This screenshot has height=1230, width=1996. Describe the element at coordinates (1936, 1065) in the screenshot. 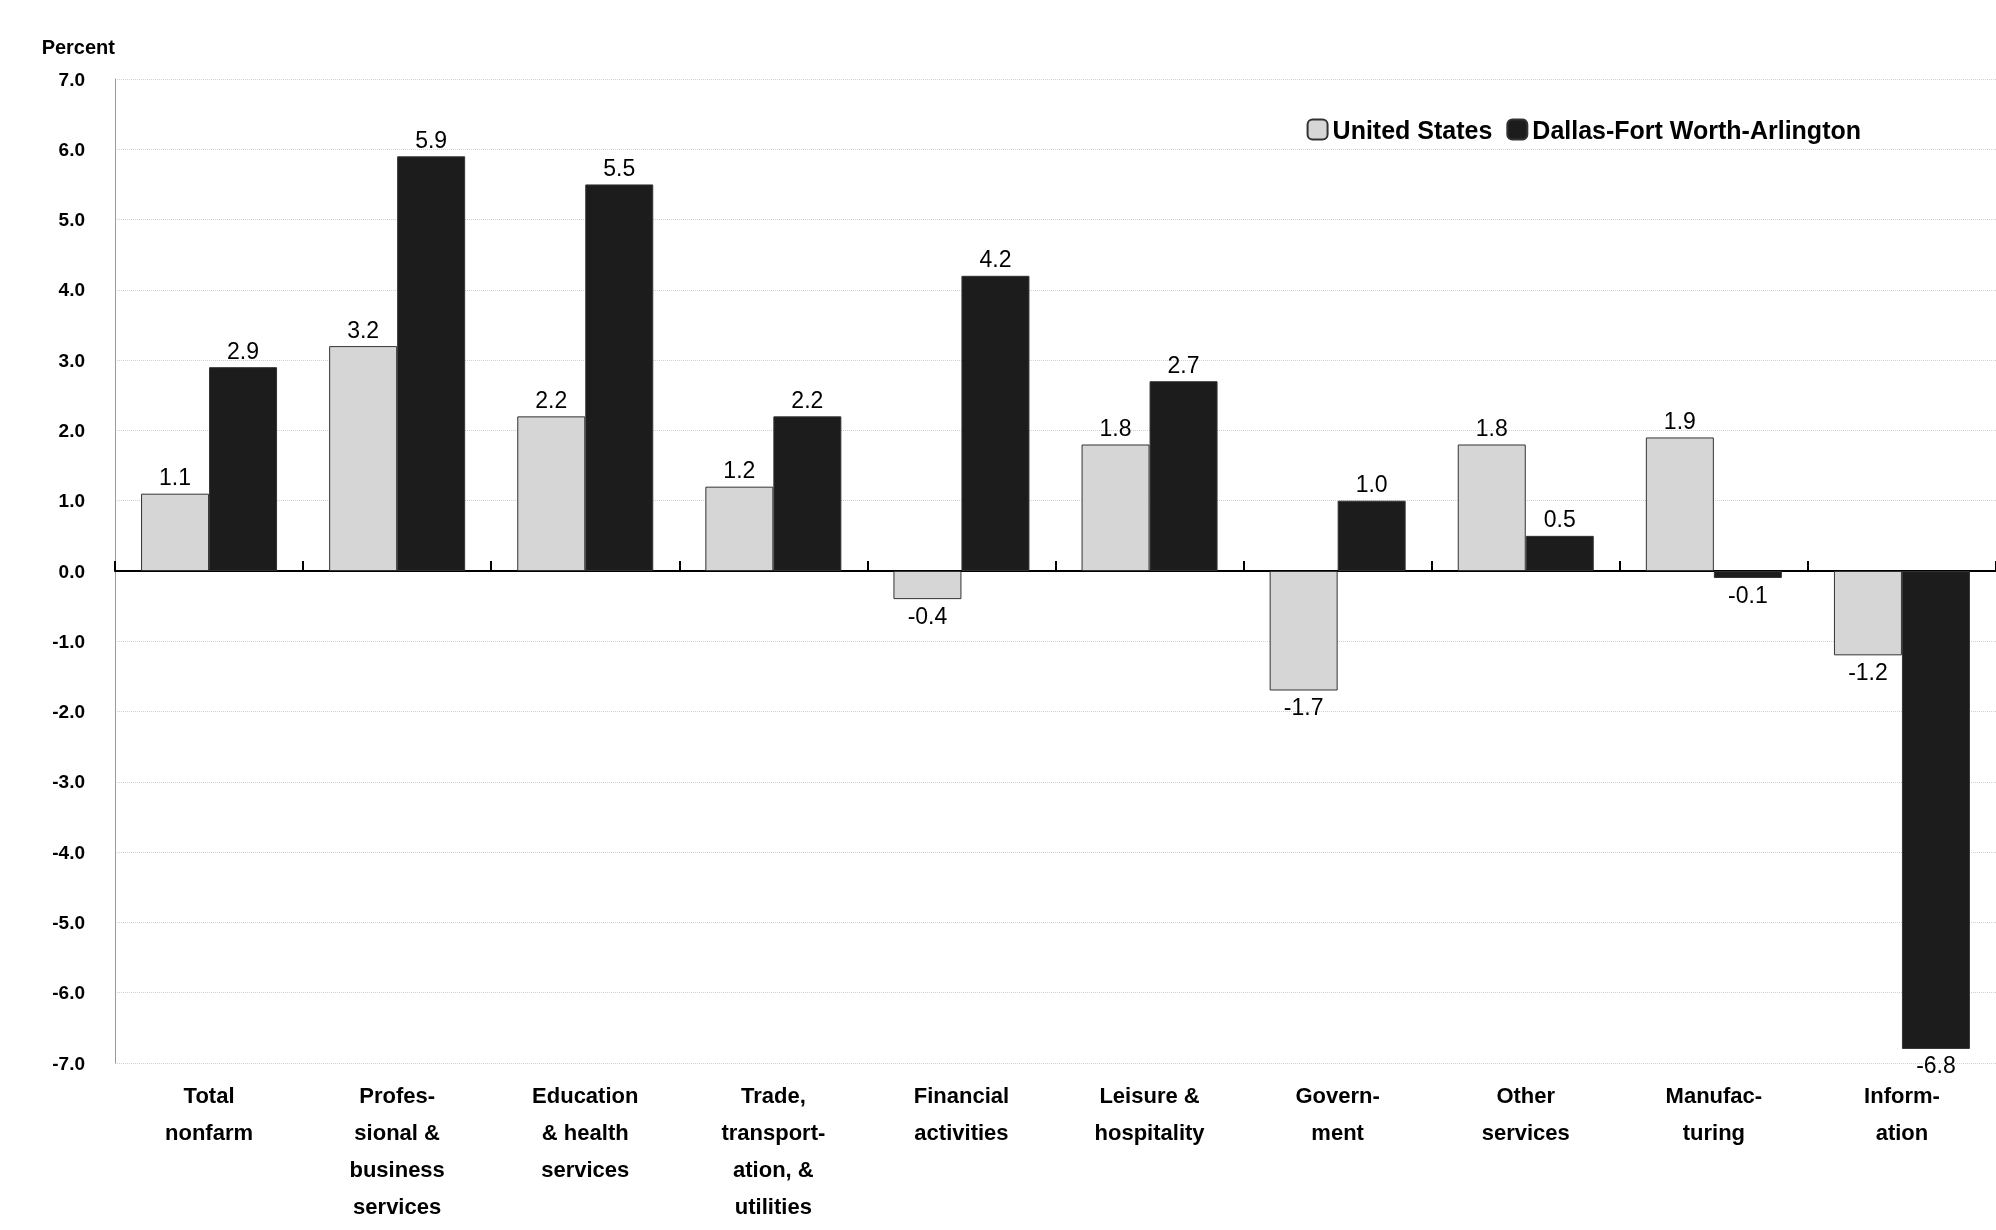

I see `data-label: -6.8` at that location.